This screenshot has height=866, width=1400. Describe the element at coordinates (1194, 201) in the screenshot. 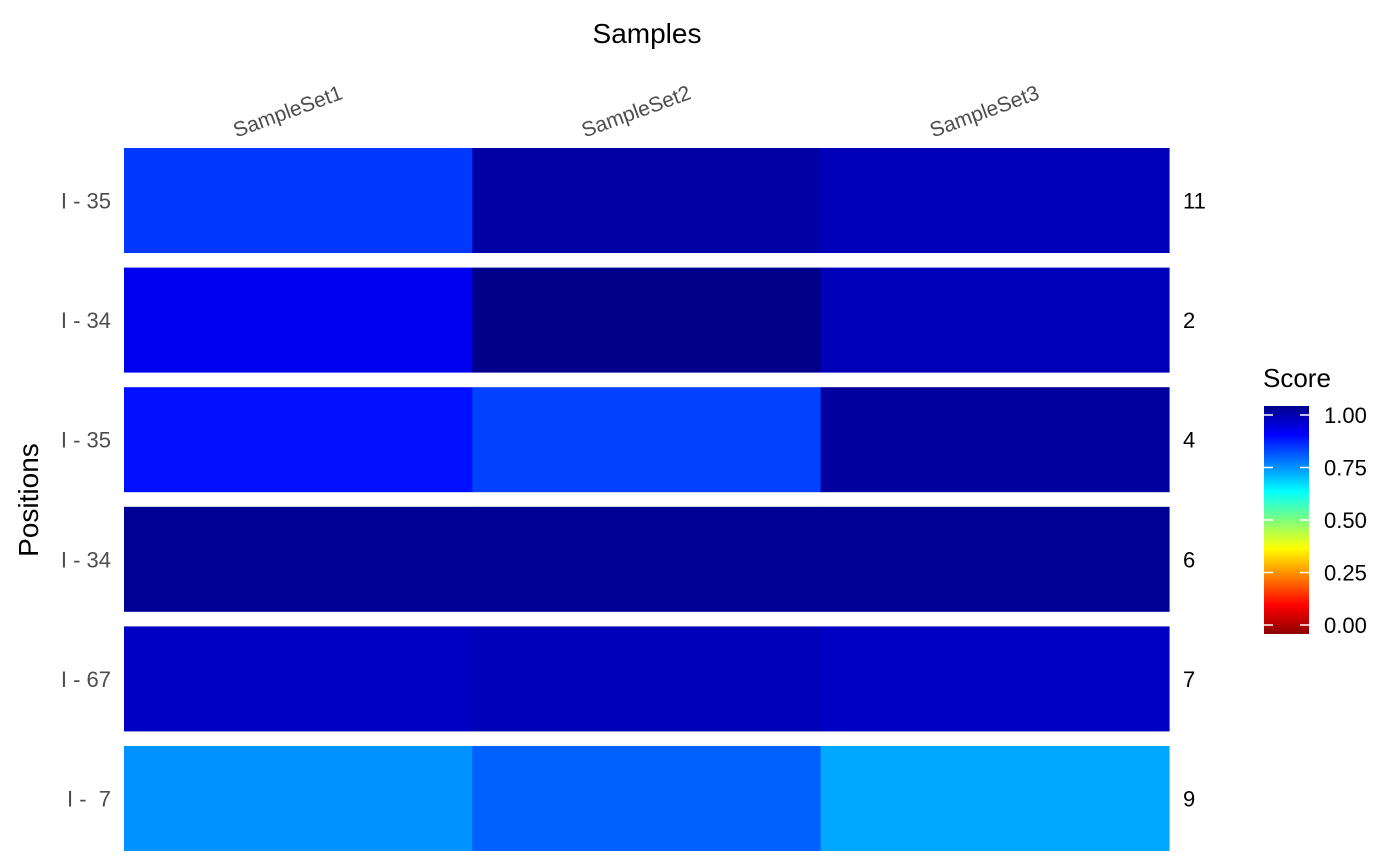

I see `row-count-label: 11` at that location.